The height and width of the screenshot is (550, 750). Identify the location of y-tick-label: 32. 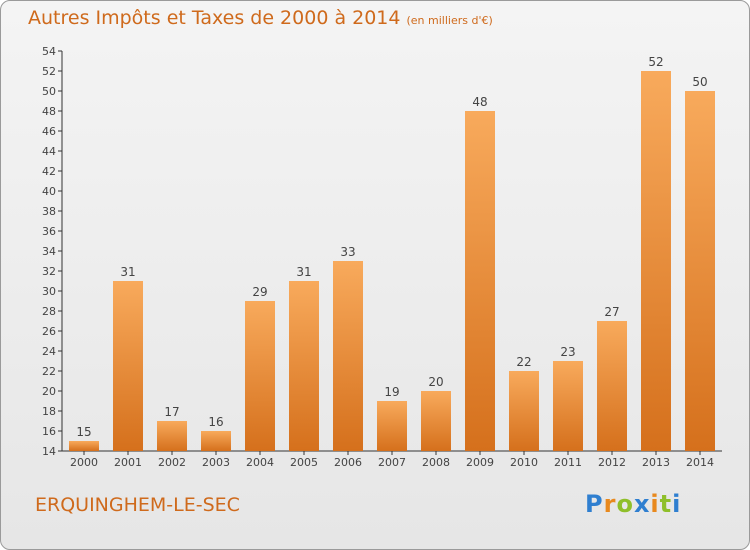
(49, 271).